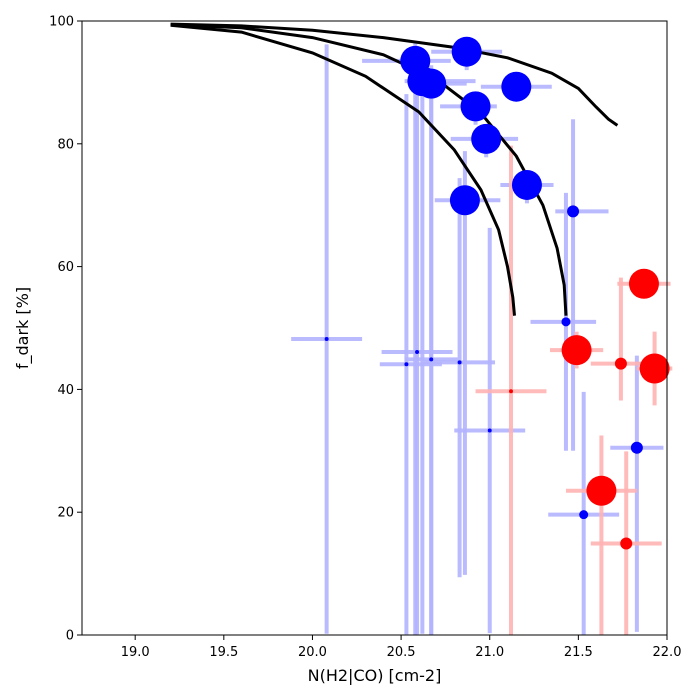  I want to click on x-axis-label: N(H2|CO) [cm-2], so click(375, 675).